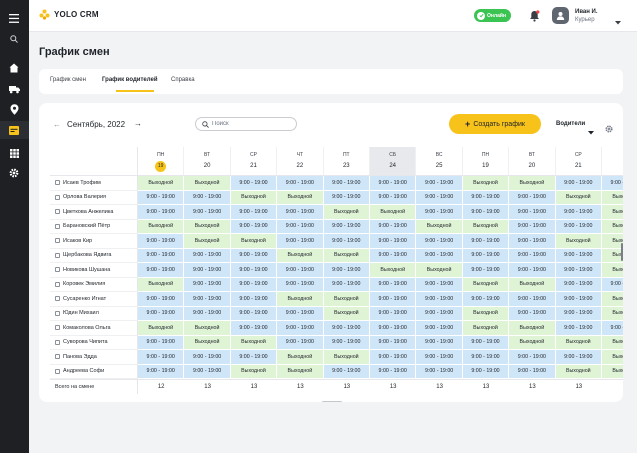 The image size is (637, 453). I want to click on driver-name: Исаев Трофим, so click(82, 182).